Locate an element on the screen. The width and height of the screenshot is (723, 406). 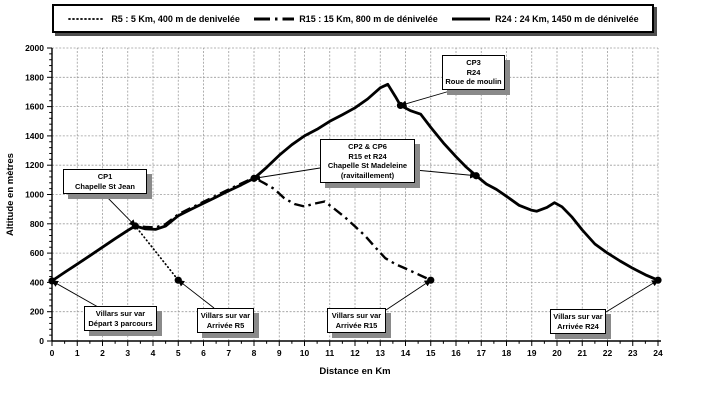
annotation-arrivee-r15: Villars sur var Arrivée R15 is located at coordinates (356, 320).